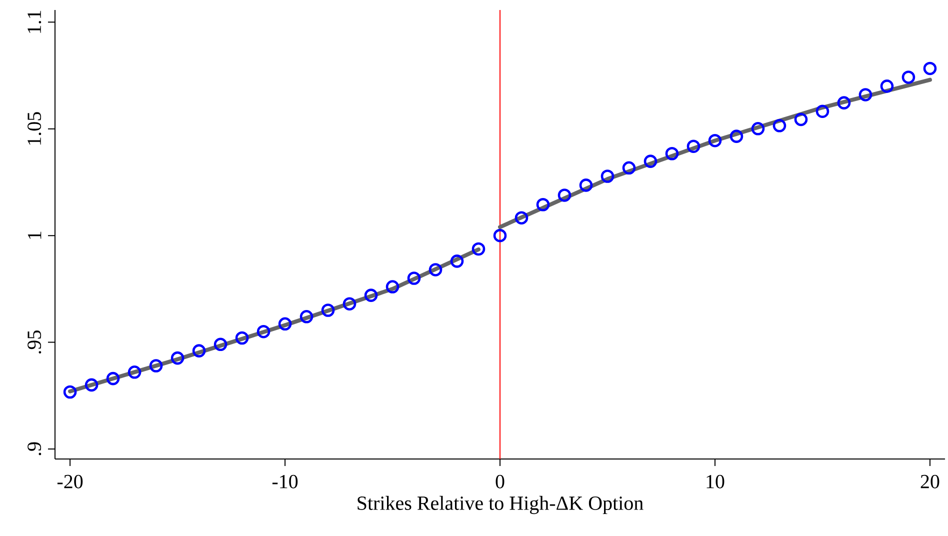 This screenshot has height=536, width=948. I want to click on y-tick-label: 1, so click(35, 235).